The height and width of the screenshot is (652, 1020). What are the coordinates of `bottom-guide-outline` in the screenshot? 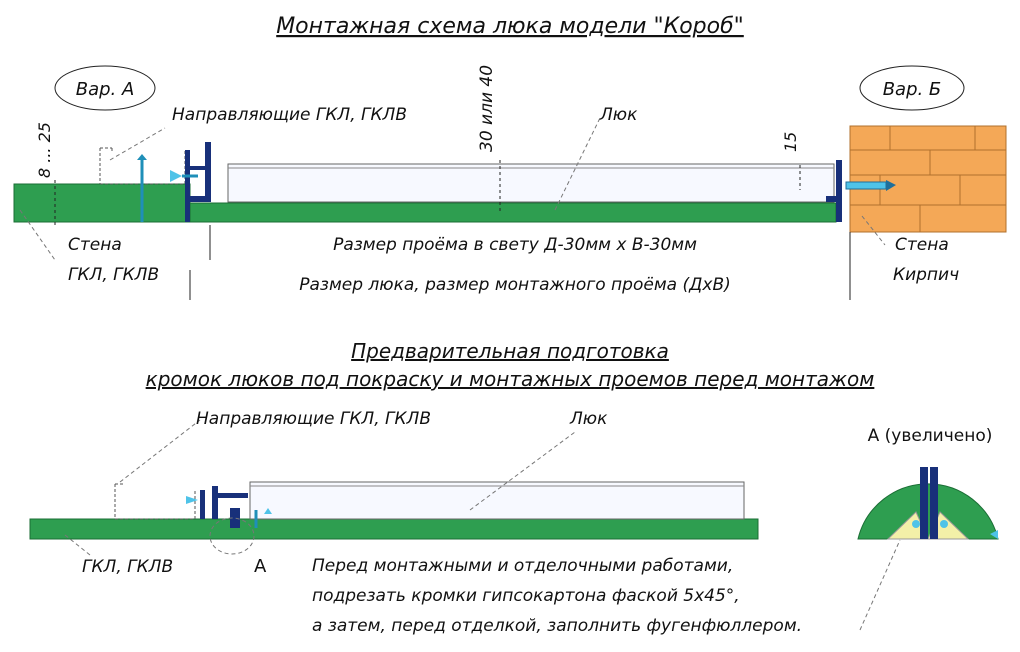 It's located at (155, 501).